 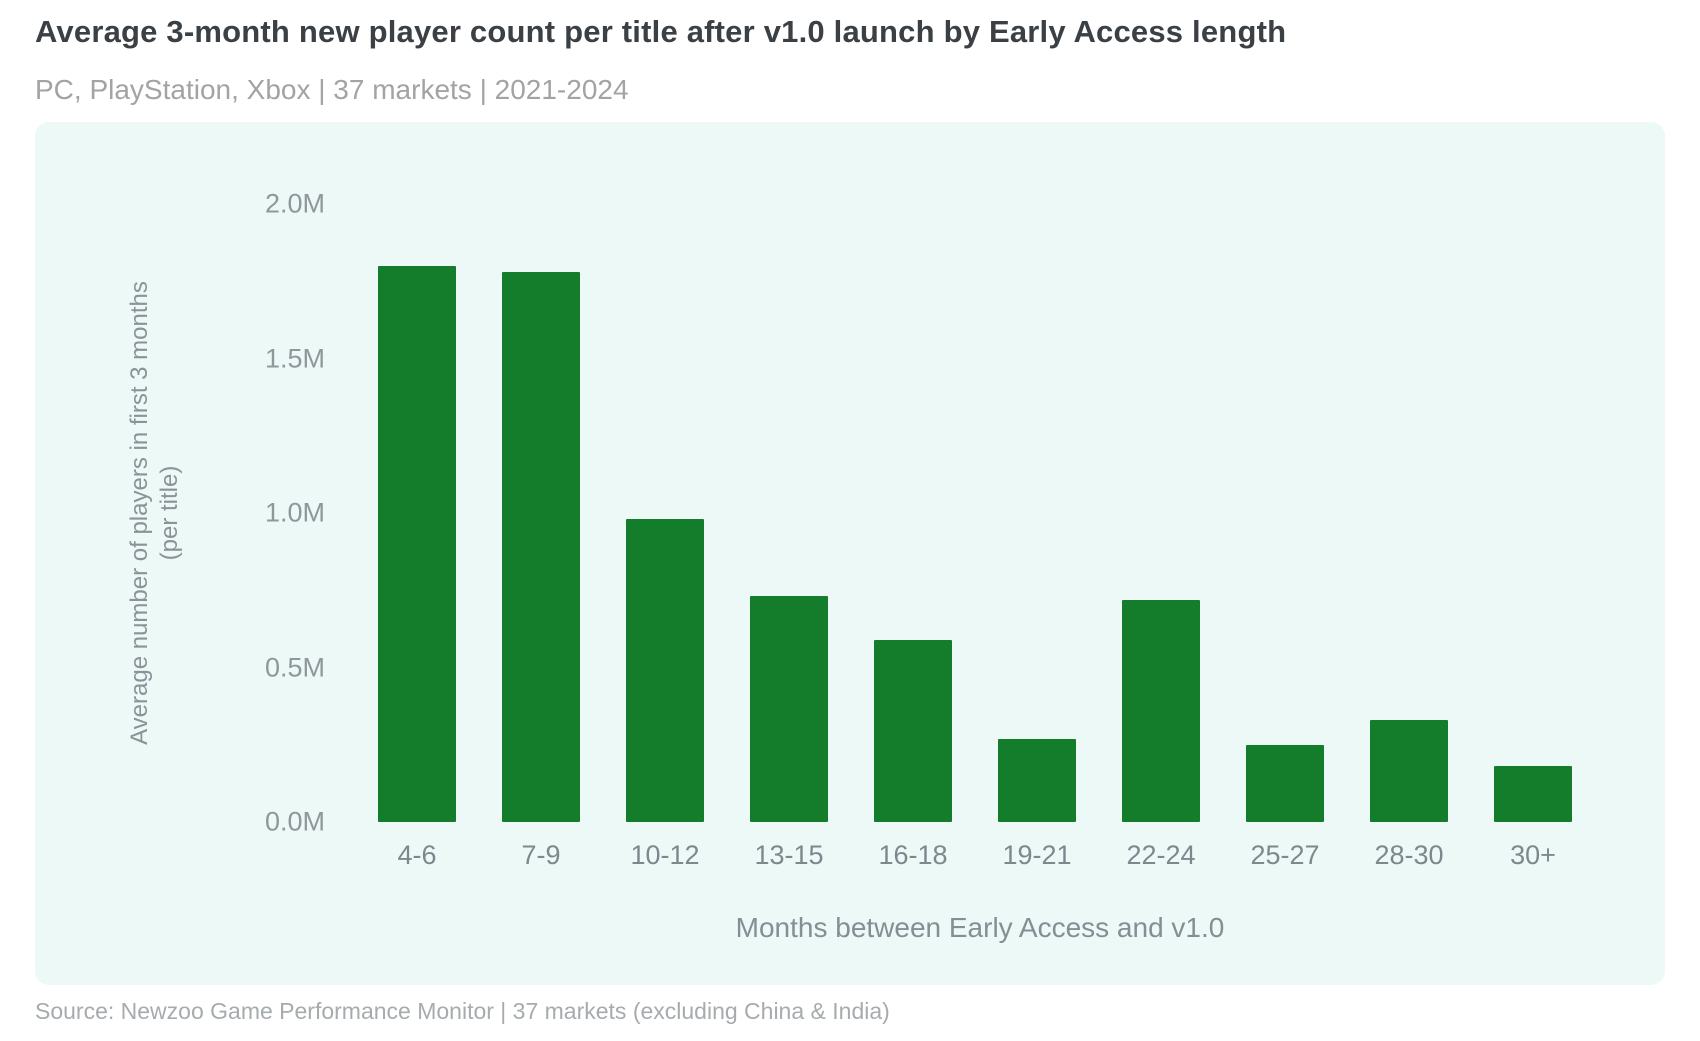 What do you see at coordinates (294, 667) in the screenshot?
I see `y-tick-label-0.5M: 0.5M` at bounding box center [294, 667].